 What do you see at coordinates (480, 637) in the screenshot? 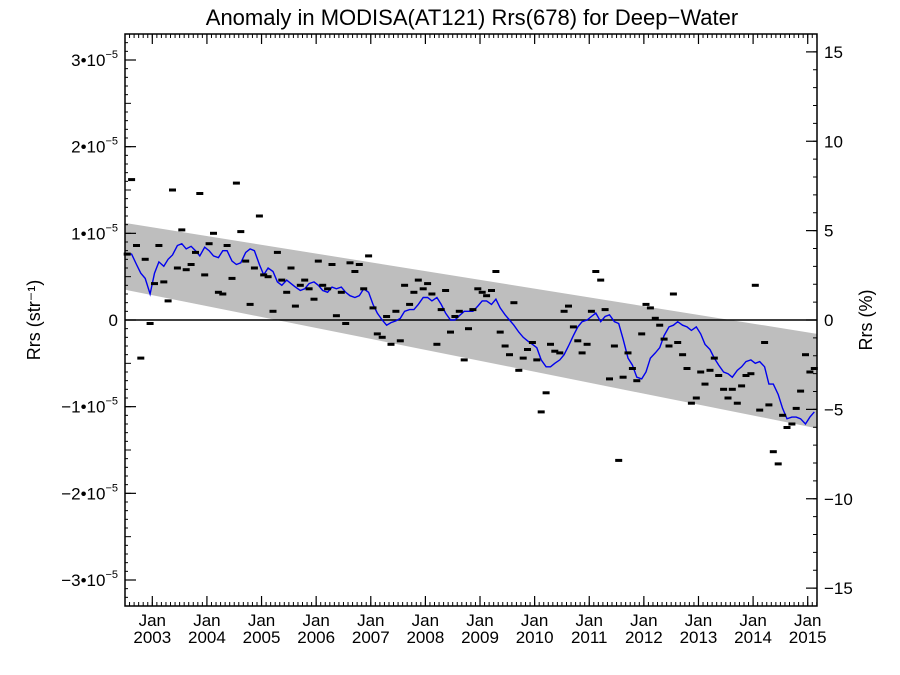
I see `x-tick-year: 2009` at bounding box center [480, 637].